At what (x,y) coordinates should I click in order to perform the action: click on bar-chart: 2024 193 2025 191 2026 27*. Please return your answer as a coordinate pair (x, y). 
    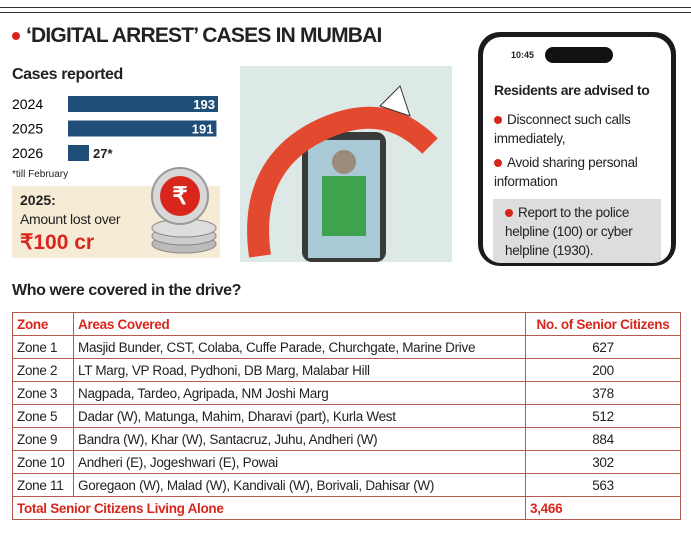
    Looking at the image, I should click on (115, 128).